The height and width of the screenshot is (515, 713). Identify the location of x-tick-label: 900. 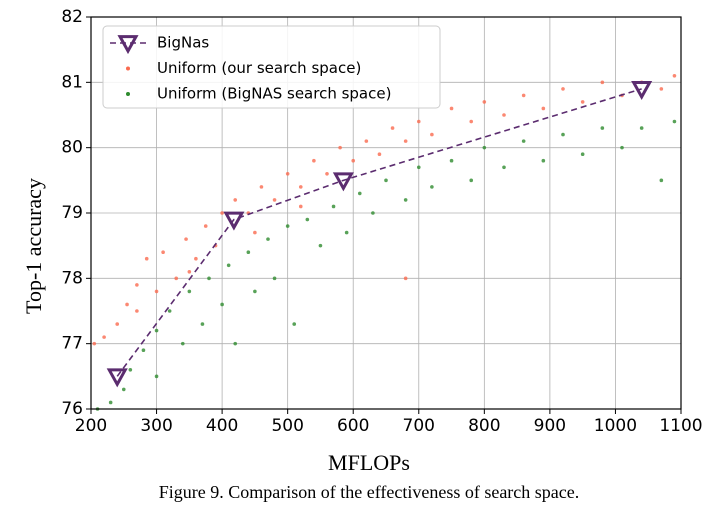
(550, 426).